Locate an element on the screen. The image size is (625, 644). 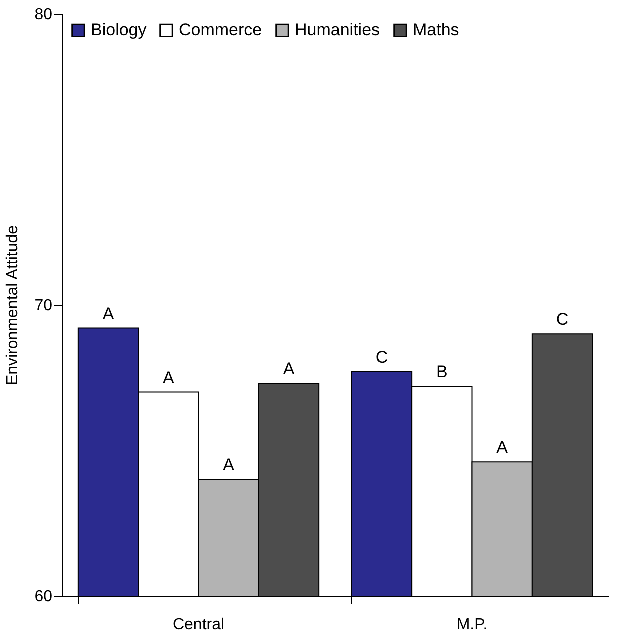
y-axis-title: Environmental Attitude is located at coordinates (13, 305).